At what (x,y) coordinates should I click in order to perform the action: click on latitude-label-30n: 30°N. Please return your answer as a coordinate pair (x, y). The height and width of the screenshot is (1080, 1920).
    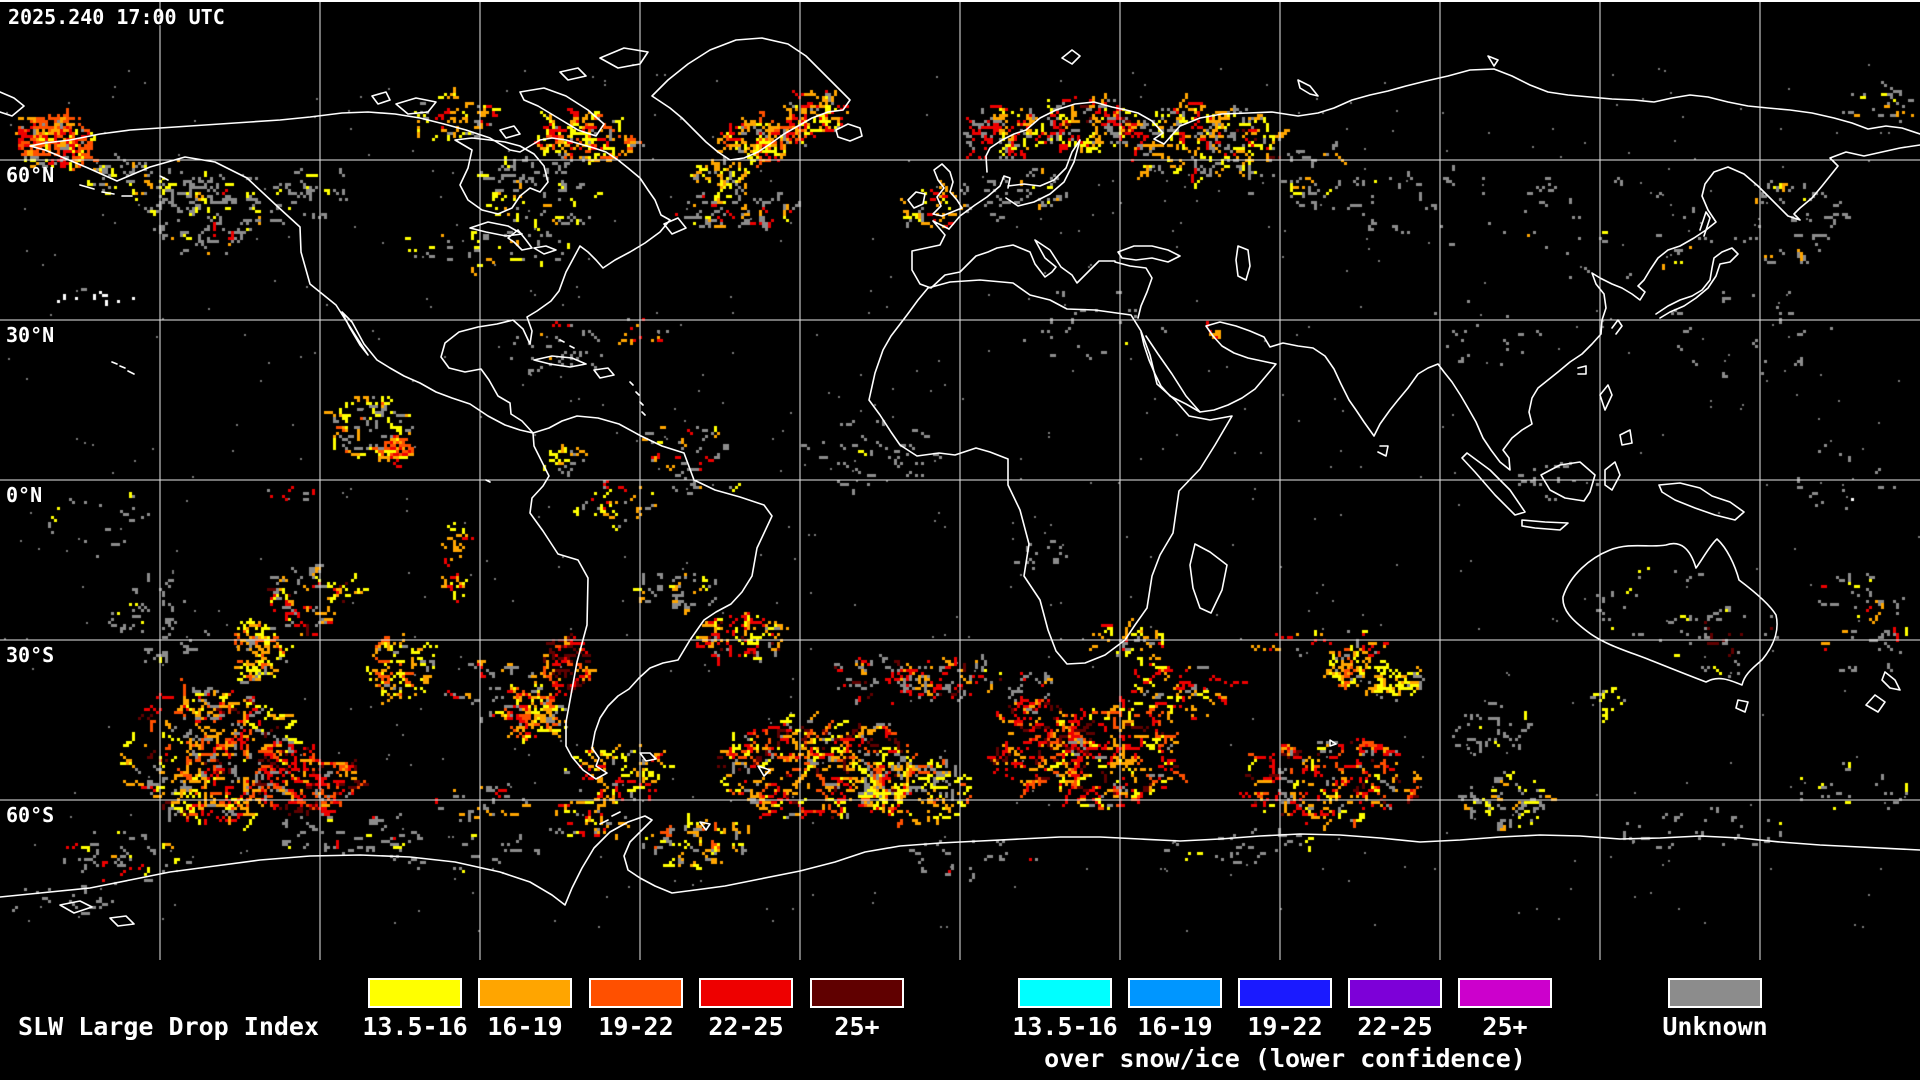
    Looking at the image, I should click on (30, 335).